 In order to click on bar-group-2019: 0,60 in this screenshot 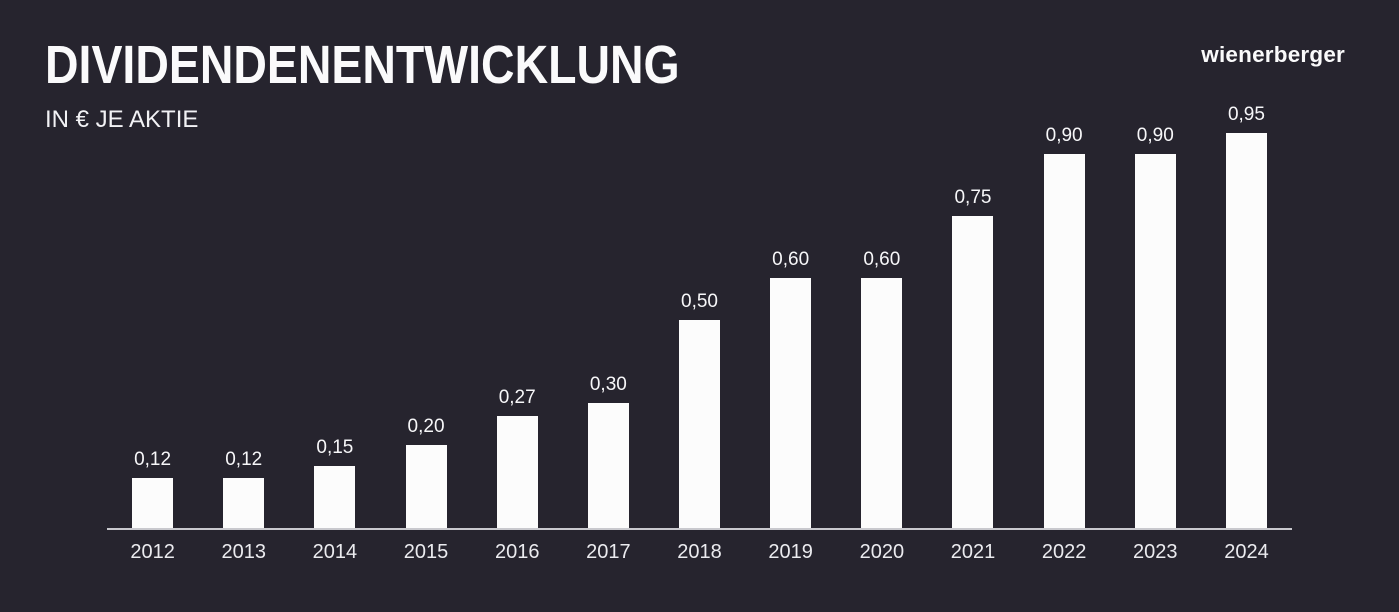, I will do `click(790, 264)`.